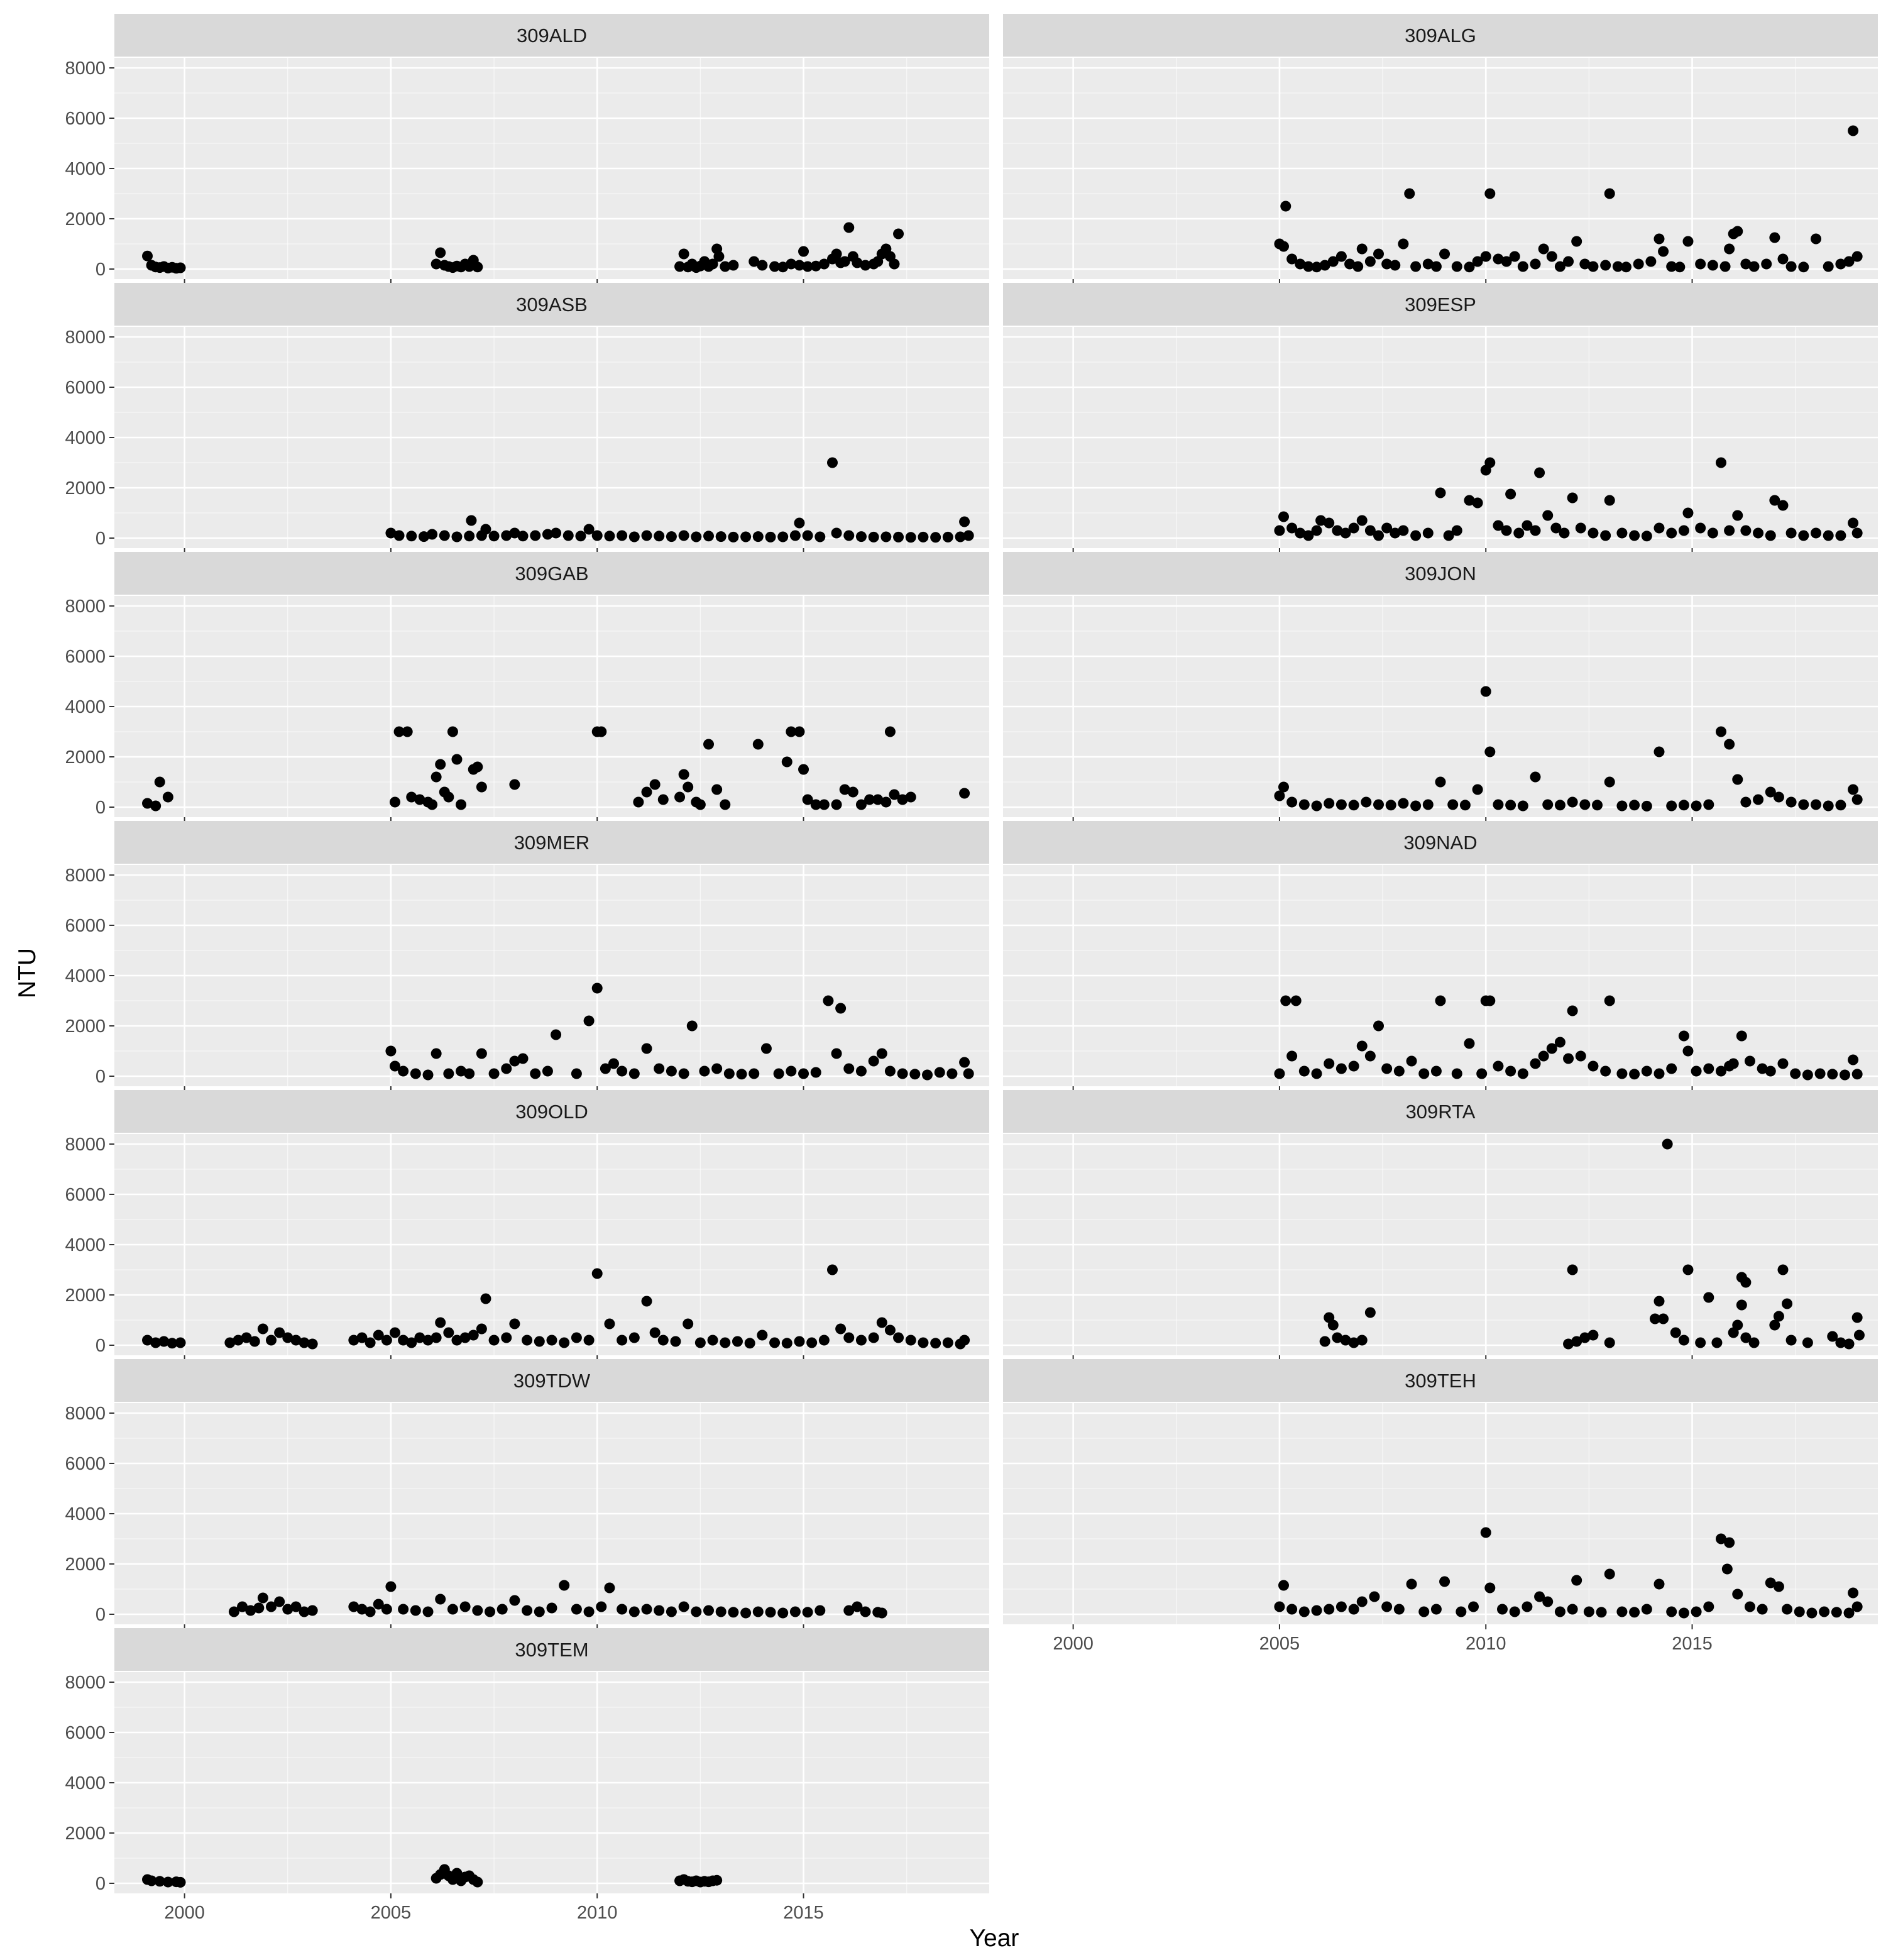 This screenshot has height=1960, width=1881. Describe the element at coordinates (1440, 149) in the screenshot. I see `facet-panel-309ALG: 309ALG` at that location.